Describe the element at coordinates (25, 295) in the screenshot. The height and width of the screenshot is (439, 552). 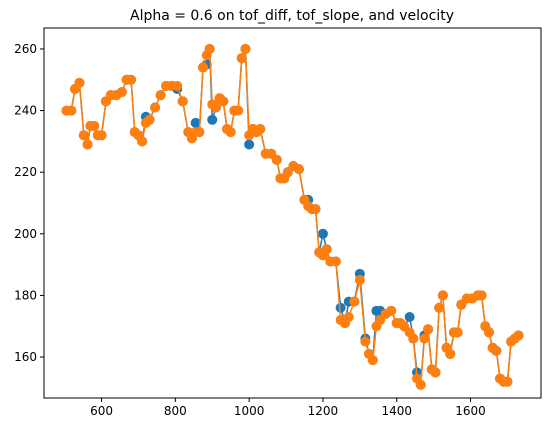
I see `y-tick-label: 180` at that location.